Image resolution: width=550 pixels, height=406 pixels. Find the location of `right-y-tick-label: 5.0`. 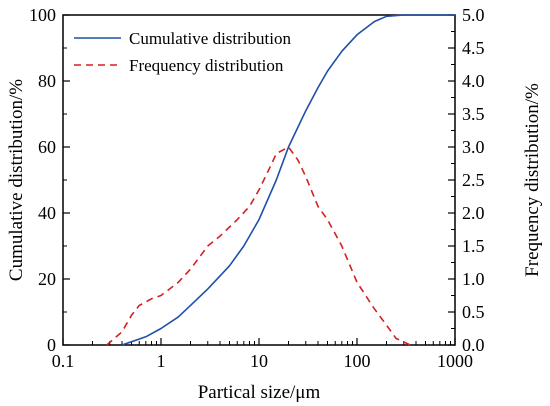

right-y-tick-label: 5.0 is located at coordinates (473, 15).